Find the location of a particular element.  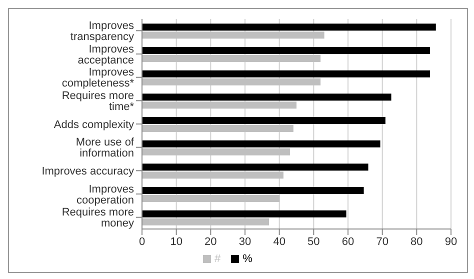

y-tick-label: Improves completeness* is located at coordinates (98, 78).